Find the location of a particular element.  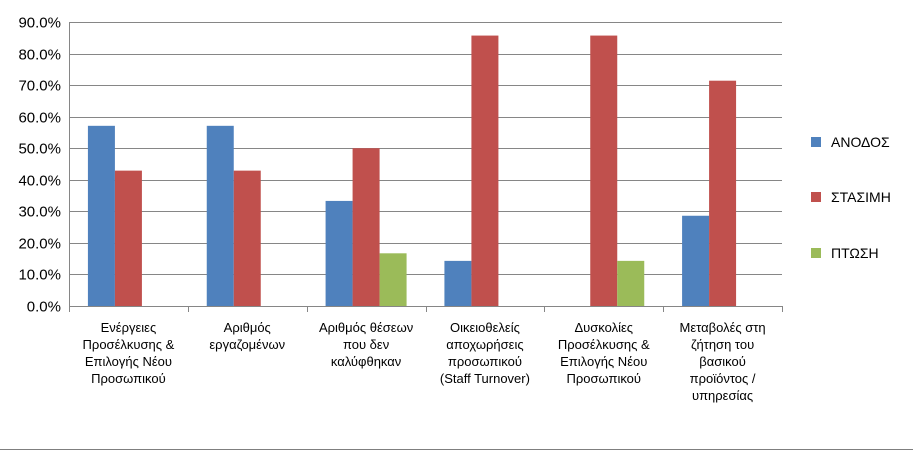

x-category-label-line: Αριθμός is located at coordinates (247, 327).